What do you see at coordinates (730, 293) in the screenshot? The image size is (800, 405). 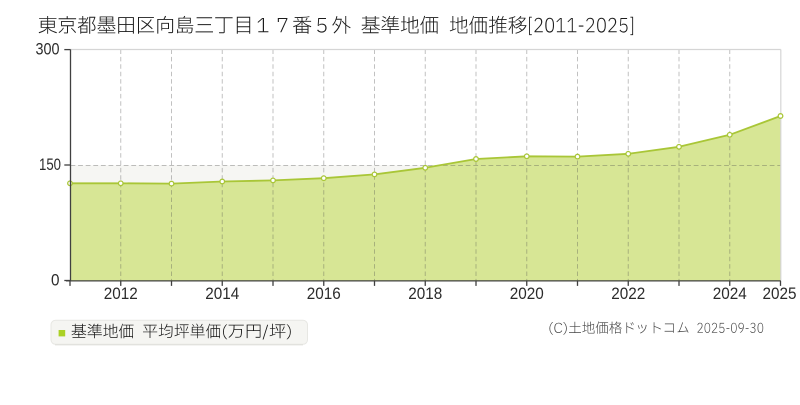 I see `svg-text: 2024` at bounding box center [730, 293].